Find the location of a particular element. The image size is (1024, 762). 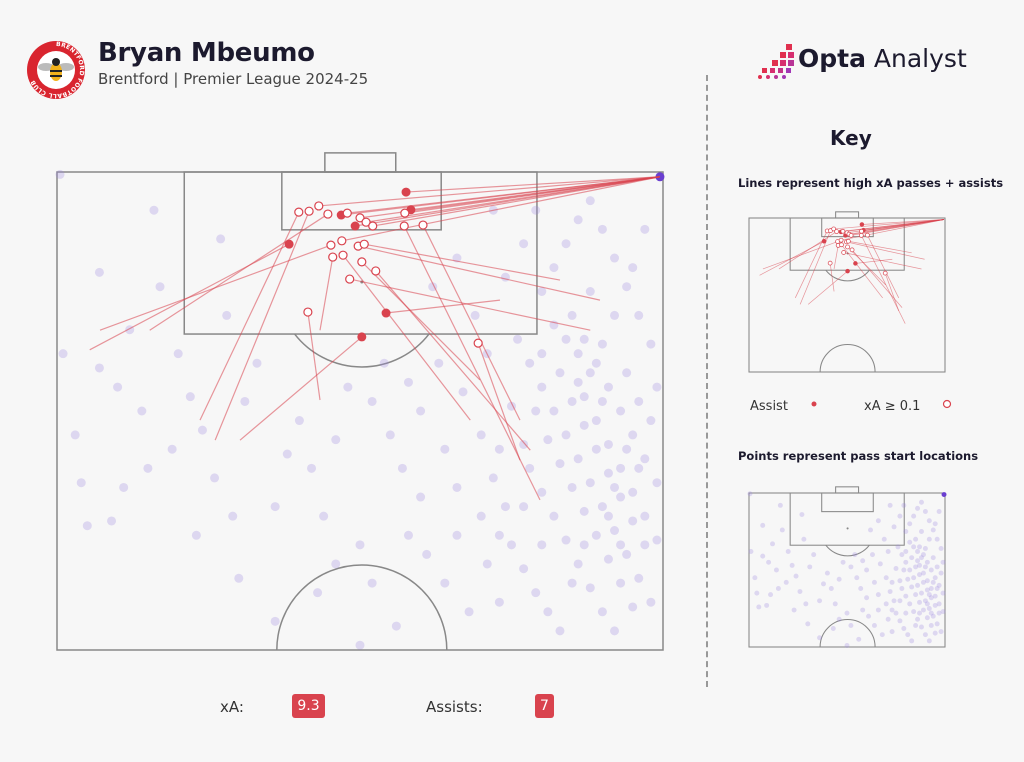

penalty-arc is located at coordinates (847, 550).